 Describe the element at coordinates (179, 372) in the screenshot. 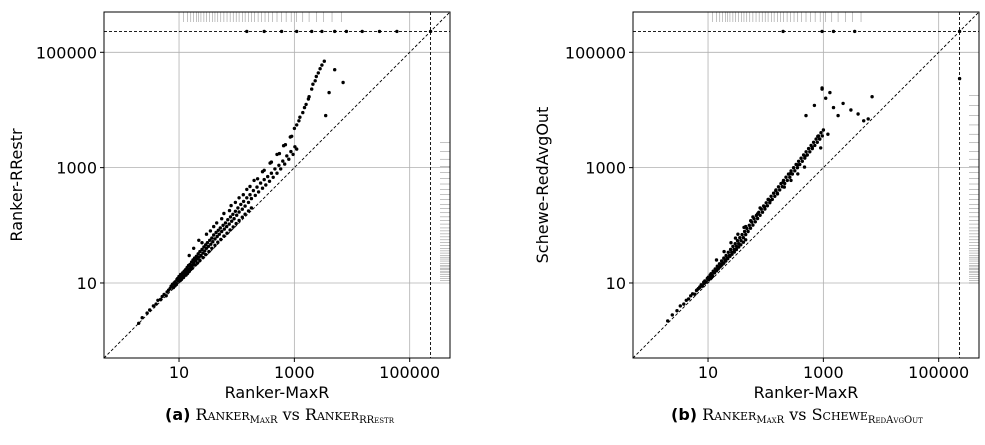

I see `a-xtick-label-0: 10` at that location.